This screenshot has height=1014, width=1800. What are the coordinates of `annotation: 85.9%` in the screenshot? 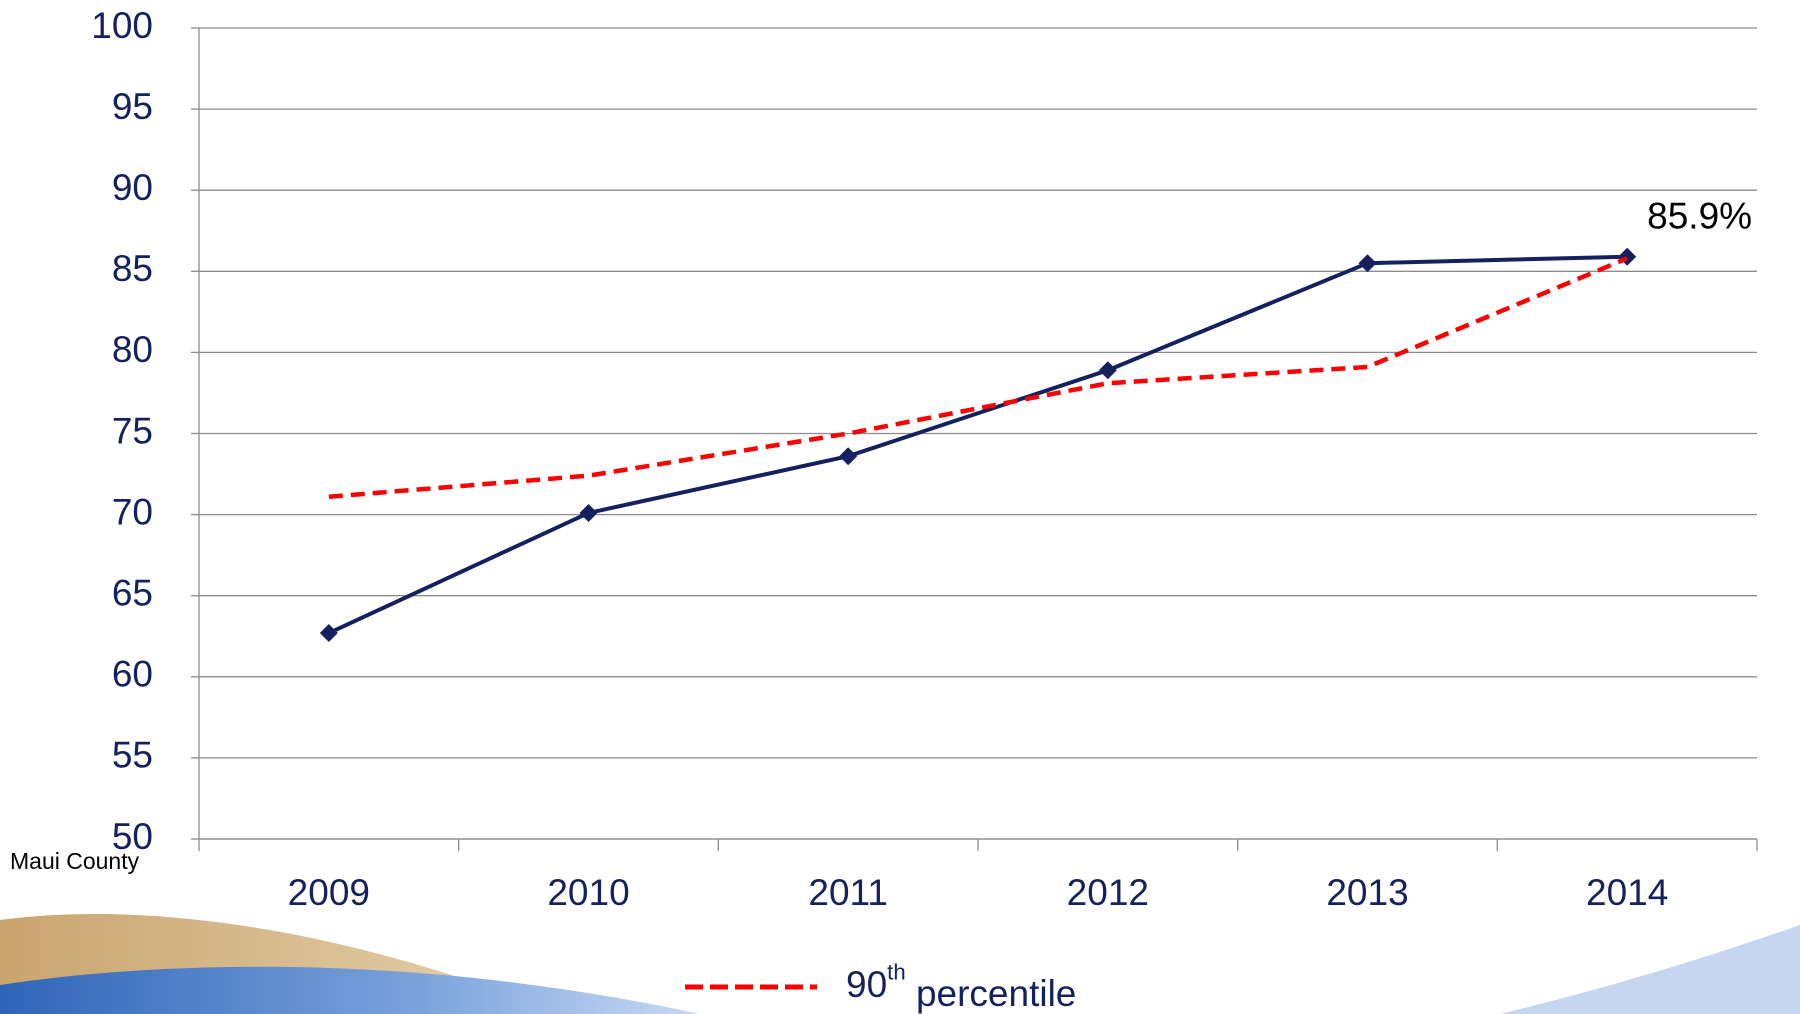 It's located at (1699, 215).